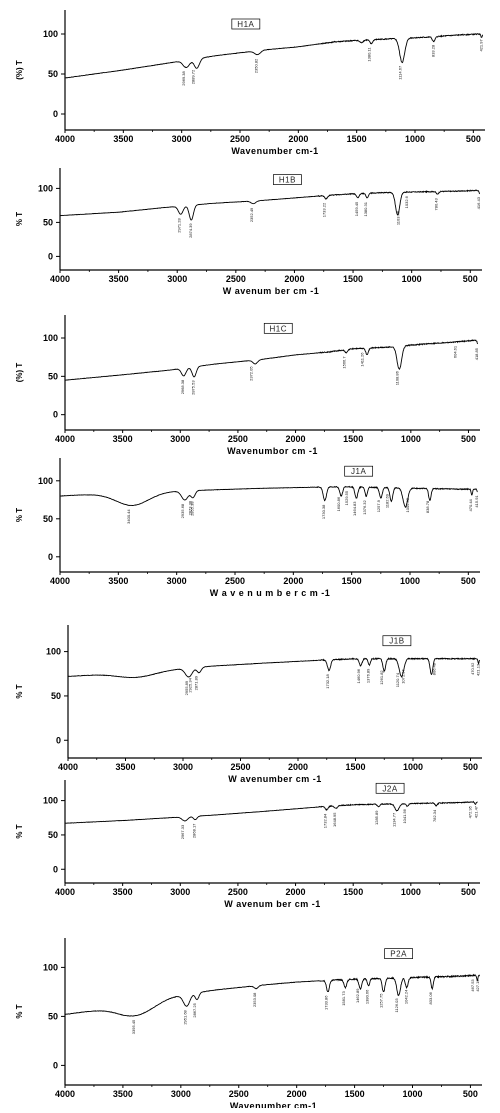 The image size is (500, 1113). I want to click on peak-label: 1730.38, so click(323, 511).